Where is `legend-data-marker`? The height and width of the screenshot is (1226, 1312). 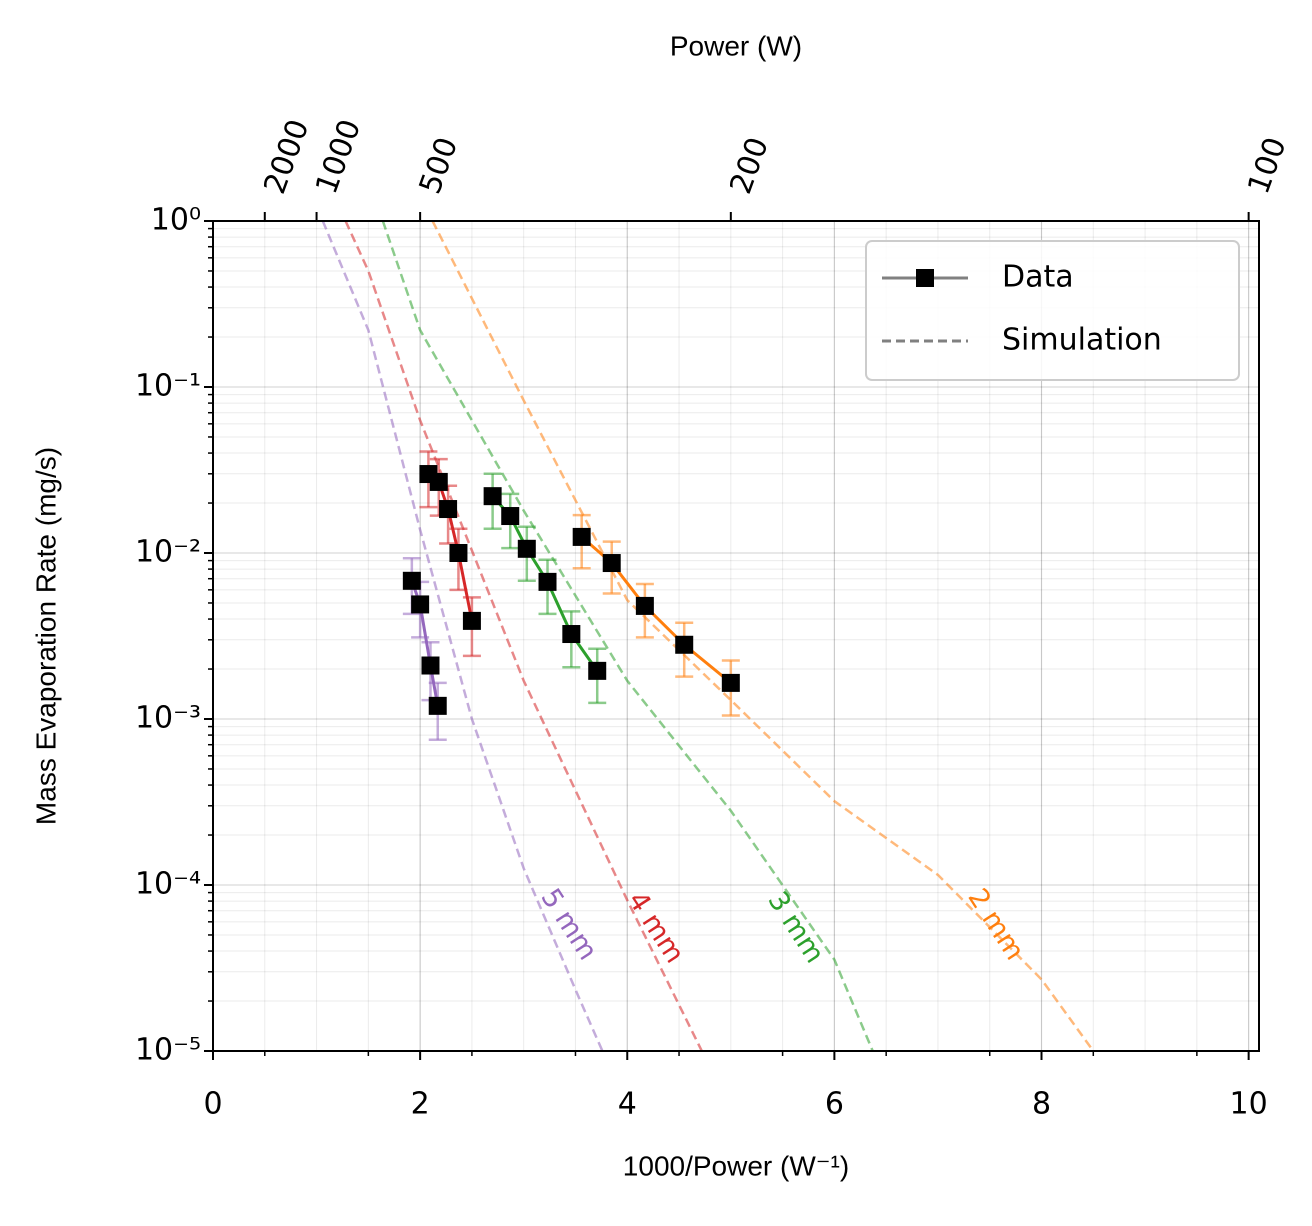
legend-data-marker is located at coordinates (925, 278).